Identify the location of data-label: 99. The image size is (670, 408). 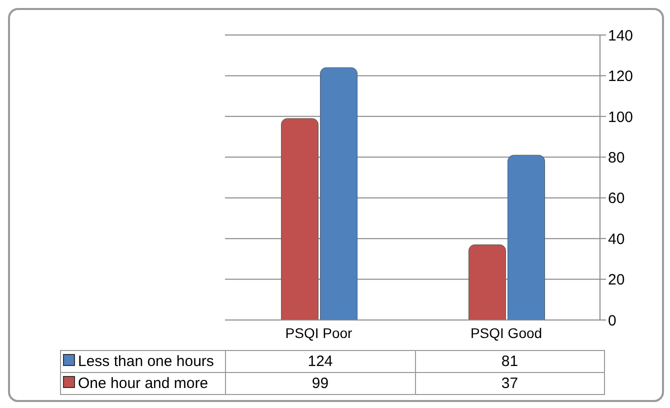
(320, 383).